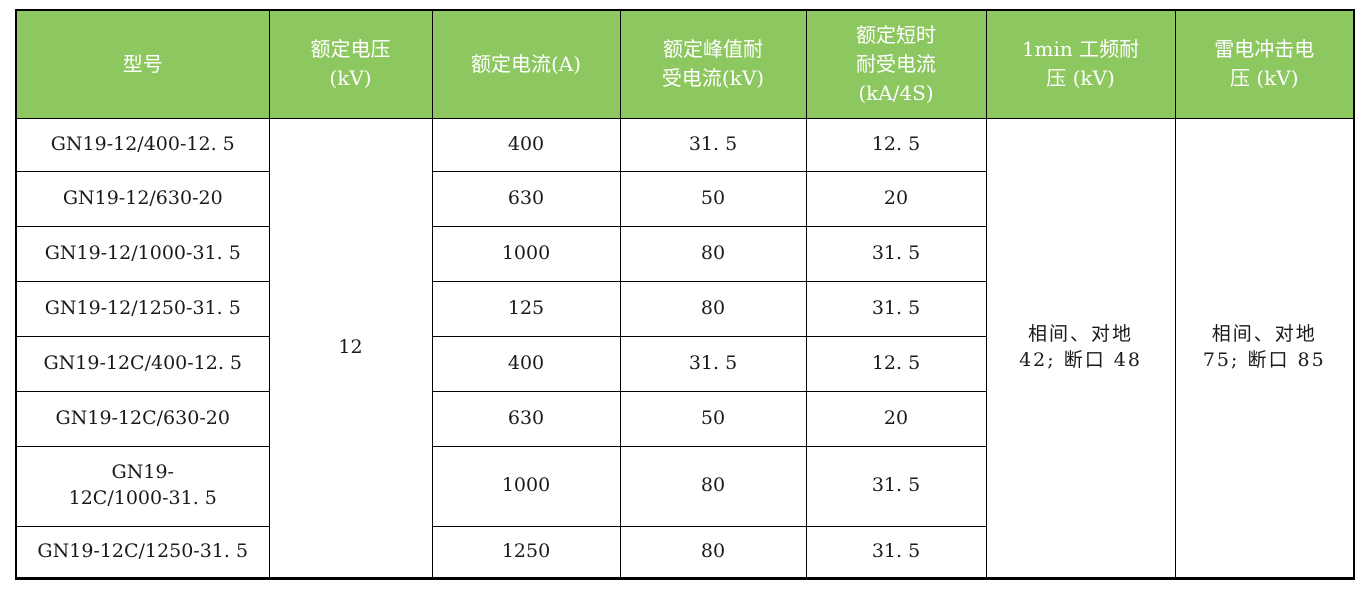  I want to click on table-row: GN19- 12C/1000-31. 5 1000 80 31. 5, so click(684, 486).